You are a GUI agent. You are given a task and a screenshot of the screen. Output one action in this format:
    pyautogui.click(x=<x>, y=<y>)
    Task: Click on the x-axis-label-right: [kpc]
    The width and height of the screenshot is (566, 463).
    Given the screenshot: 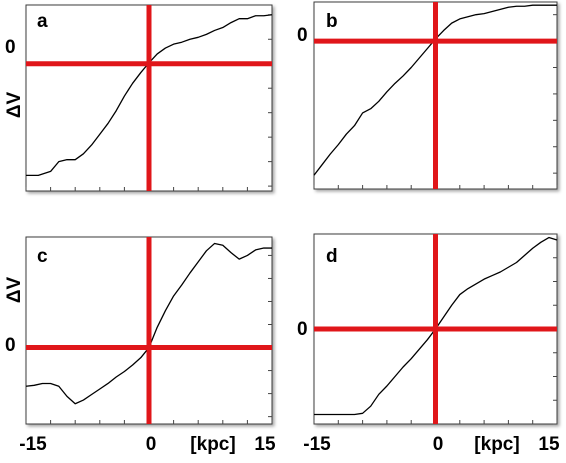 What is the action you would take?
    pyautogui.click(x=496, y=444)
    